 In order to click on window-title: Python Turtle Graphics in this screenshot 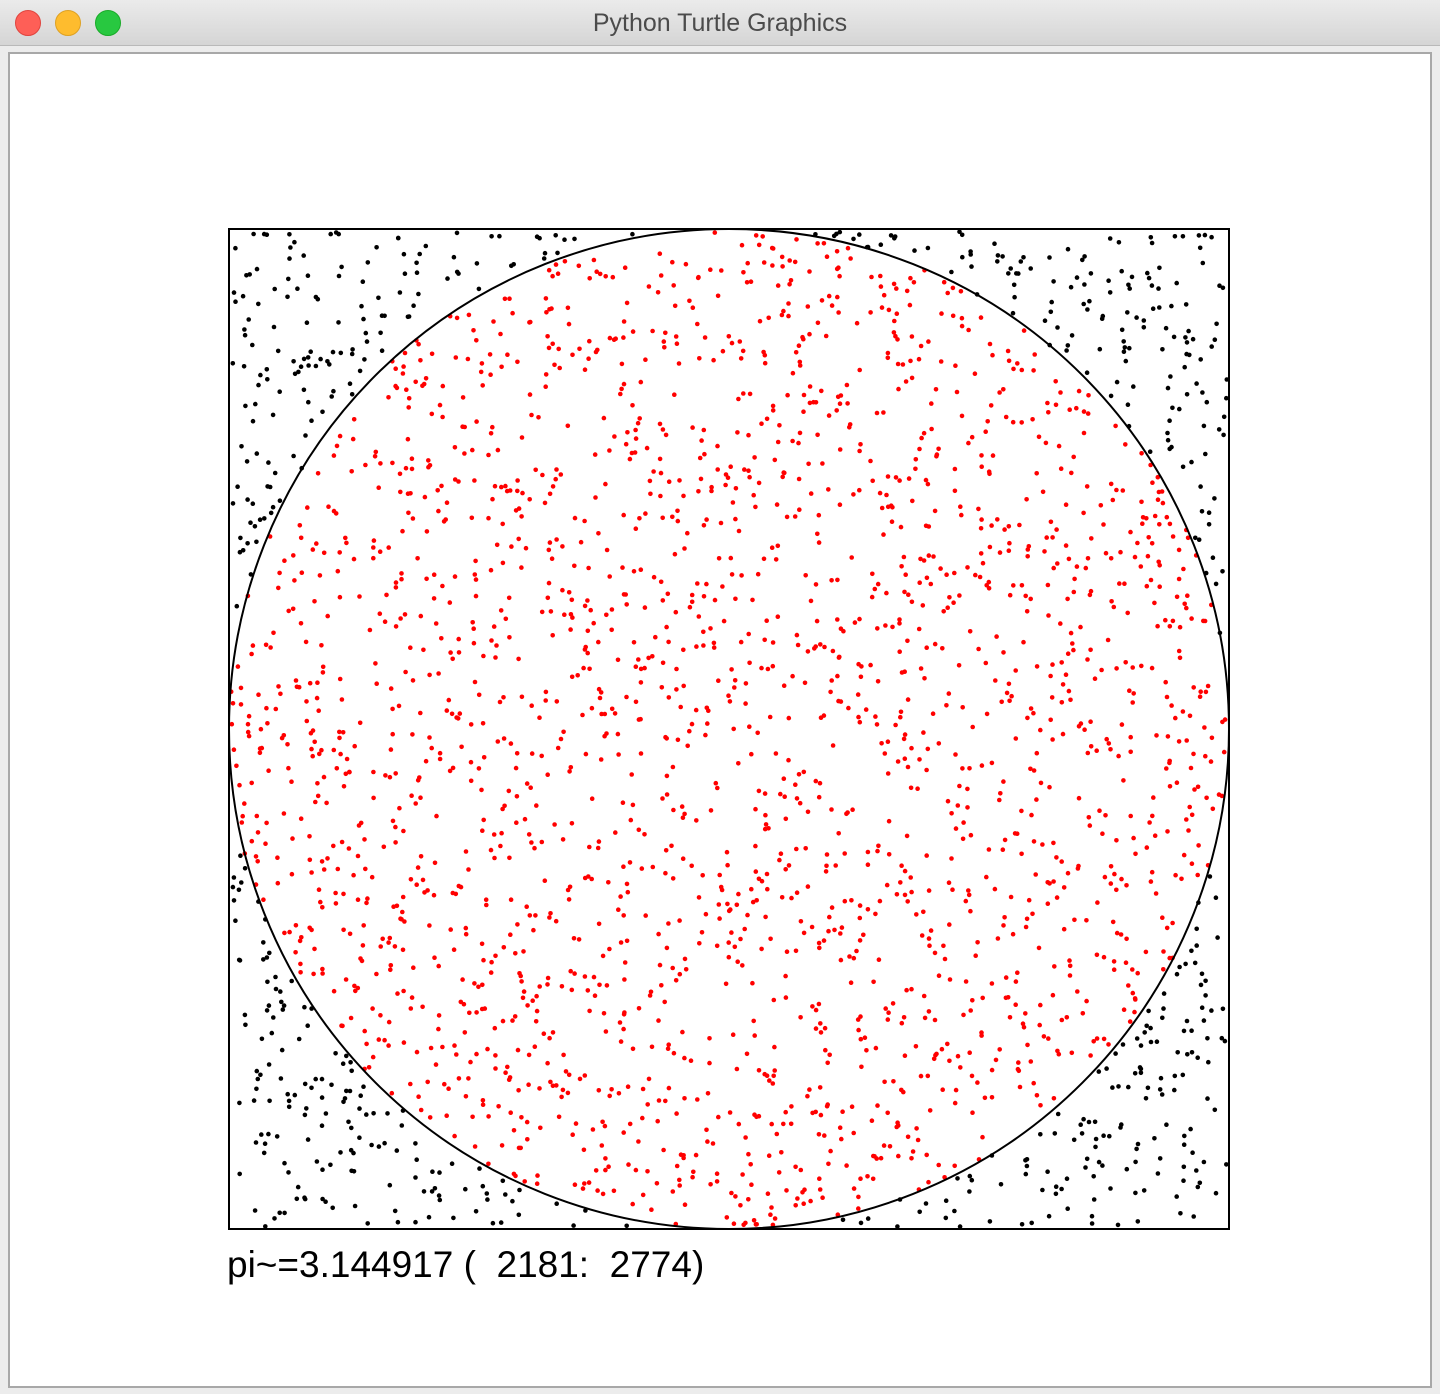, I will do `click(720, 23)`.